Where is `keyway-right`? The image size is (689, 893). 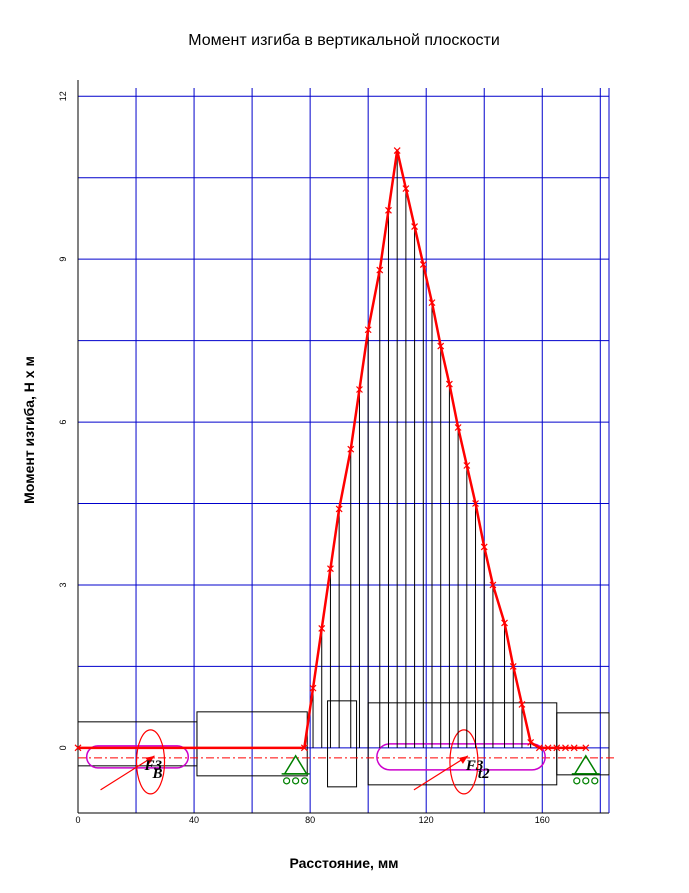 keyway-right is located at coordinates (461, 757).